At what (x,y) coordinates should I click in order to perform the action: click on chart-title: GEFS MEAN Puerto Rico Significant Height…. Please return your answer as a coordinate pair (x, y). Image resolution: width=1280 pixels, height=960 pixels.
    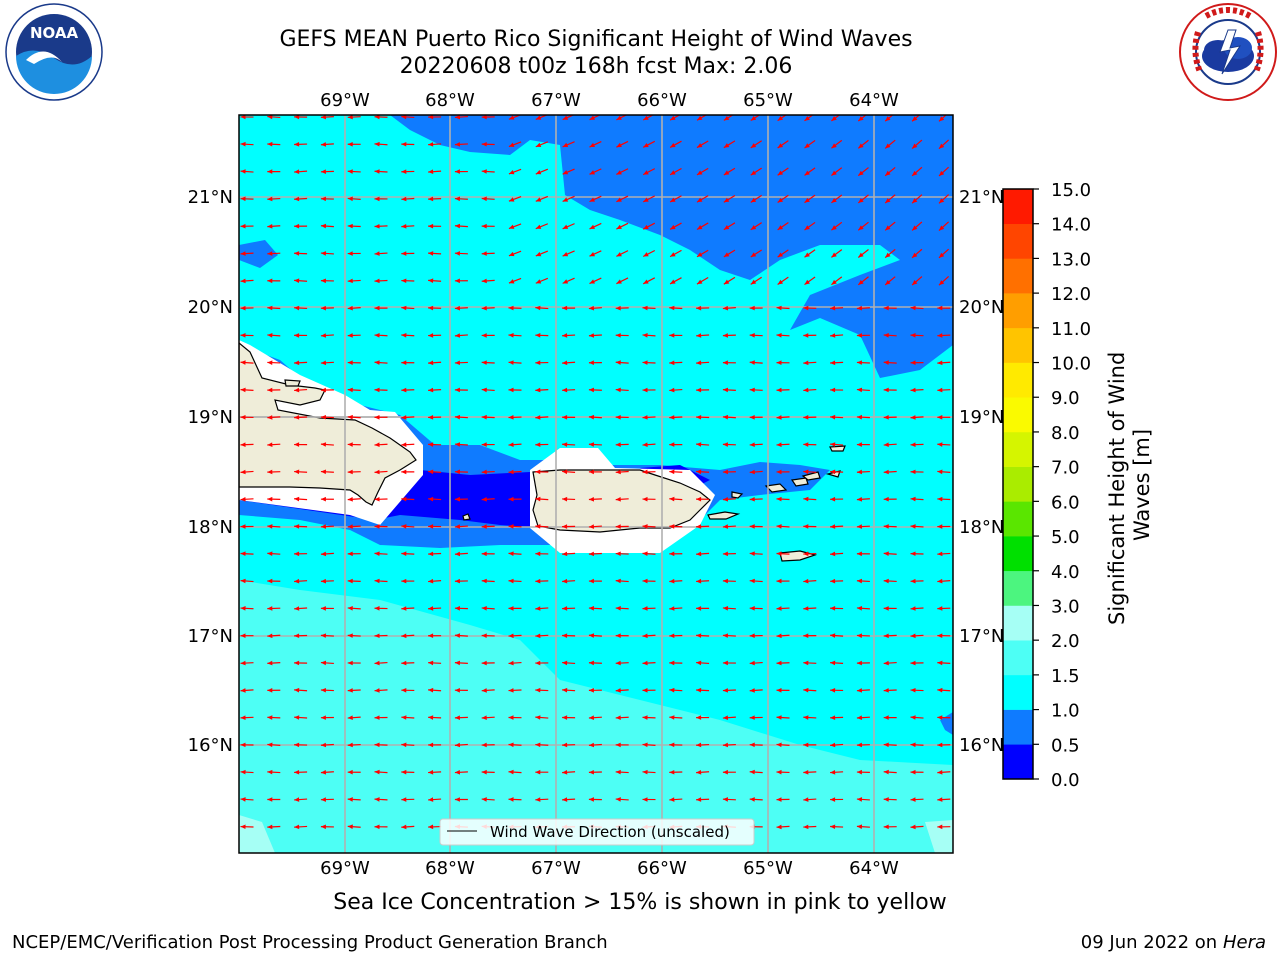
    Looking at the image, I should click on (596, 39).